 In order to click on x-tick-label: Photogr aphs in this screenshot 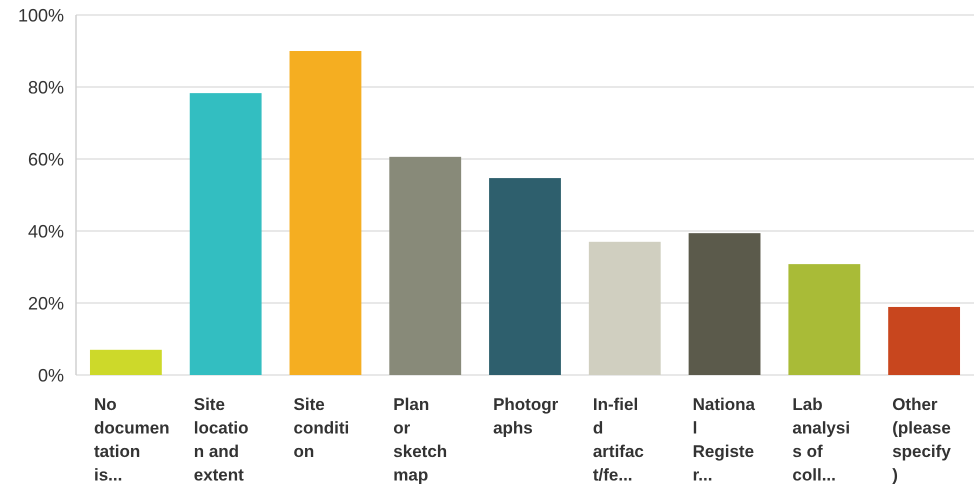, I will do `click(526, 416)`.